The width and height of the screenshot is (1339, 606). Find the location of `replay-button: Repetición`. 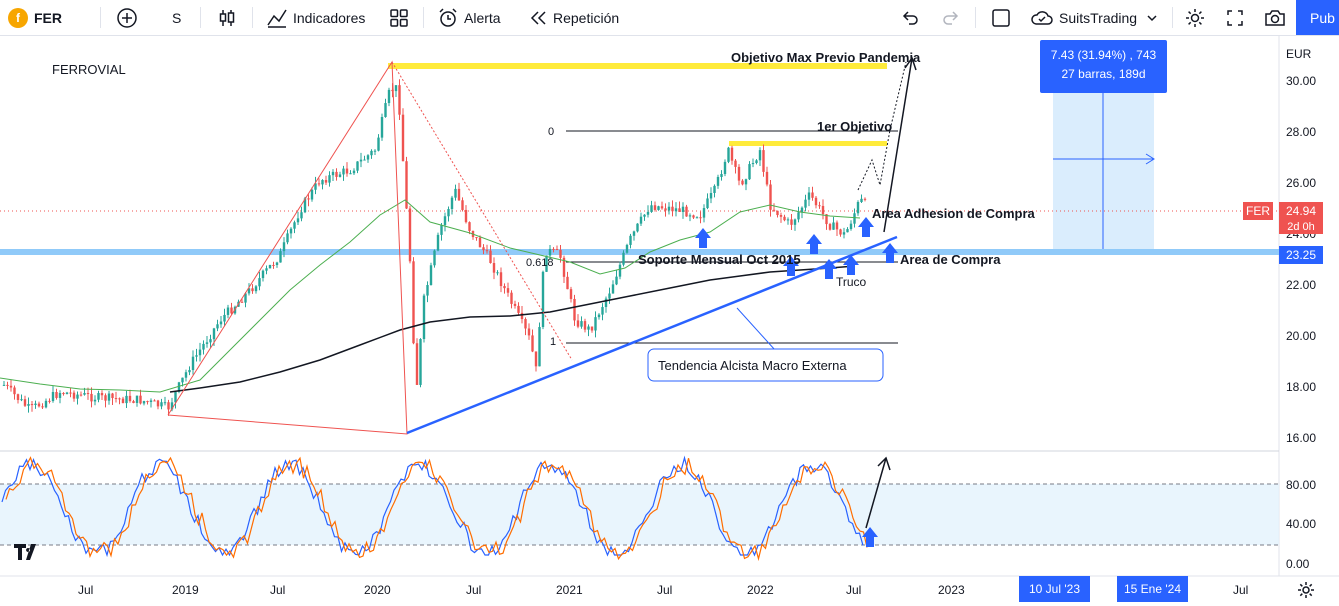

replay-button: Repetición is located at coordinates (573, 17).